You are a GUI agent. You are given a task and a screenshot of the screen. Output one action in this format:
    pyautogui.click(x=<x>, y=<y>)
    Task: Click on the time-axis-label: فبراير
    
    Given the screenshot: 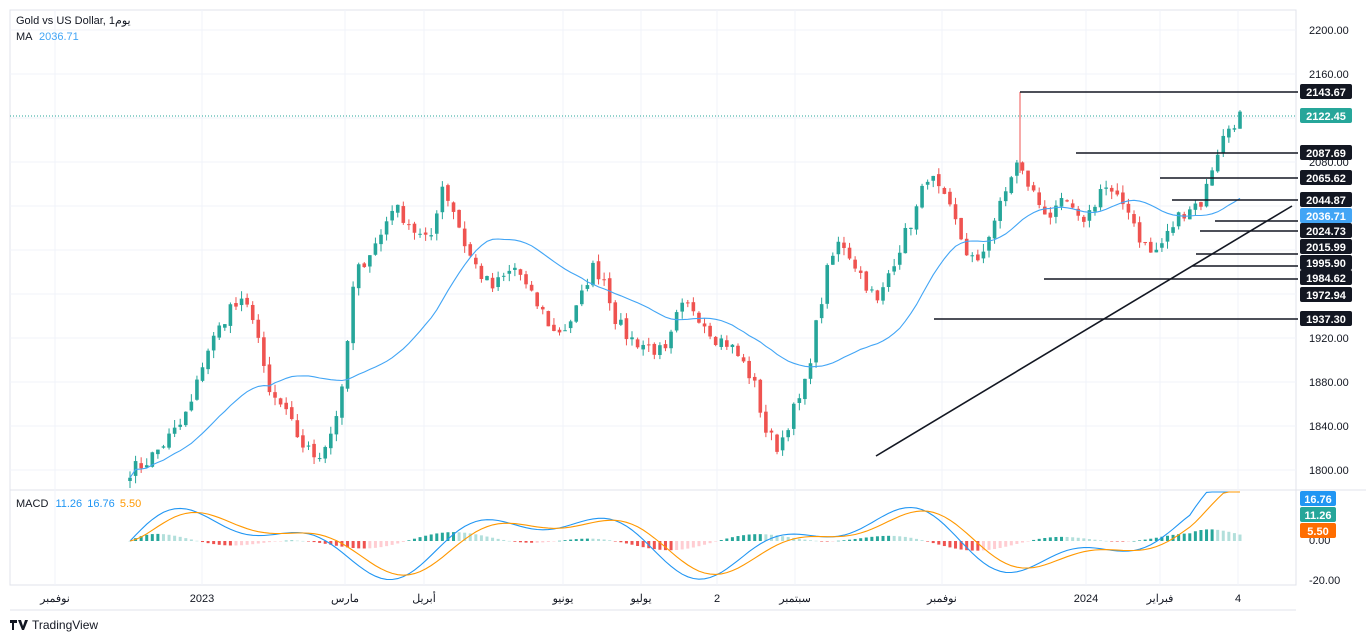 What is the action you would take?
    pyautogui.click(x=1160, y=599)
    